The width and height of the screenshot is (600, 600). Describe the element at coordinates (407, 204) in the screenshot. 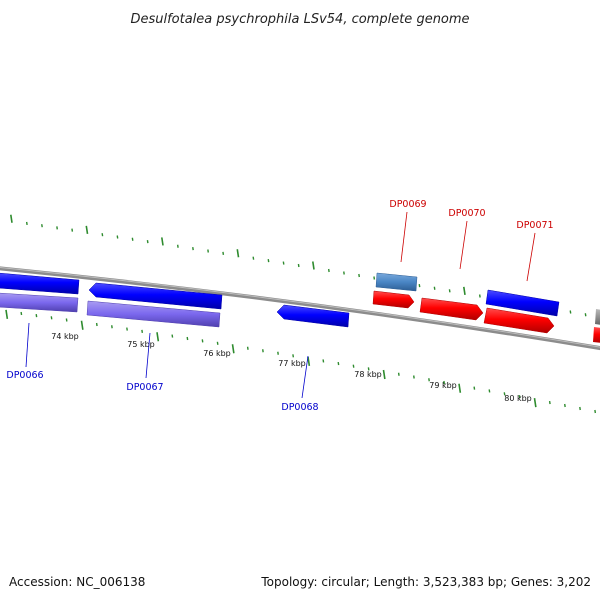

I see `gene-label-dp0069: DP0069` at that location.